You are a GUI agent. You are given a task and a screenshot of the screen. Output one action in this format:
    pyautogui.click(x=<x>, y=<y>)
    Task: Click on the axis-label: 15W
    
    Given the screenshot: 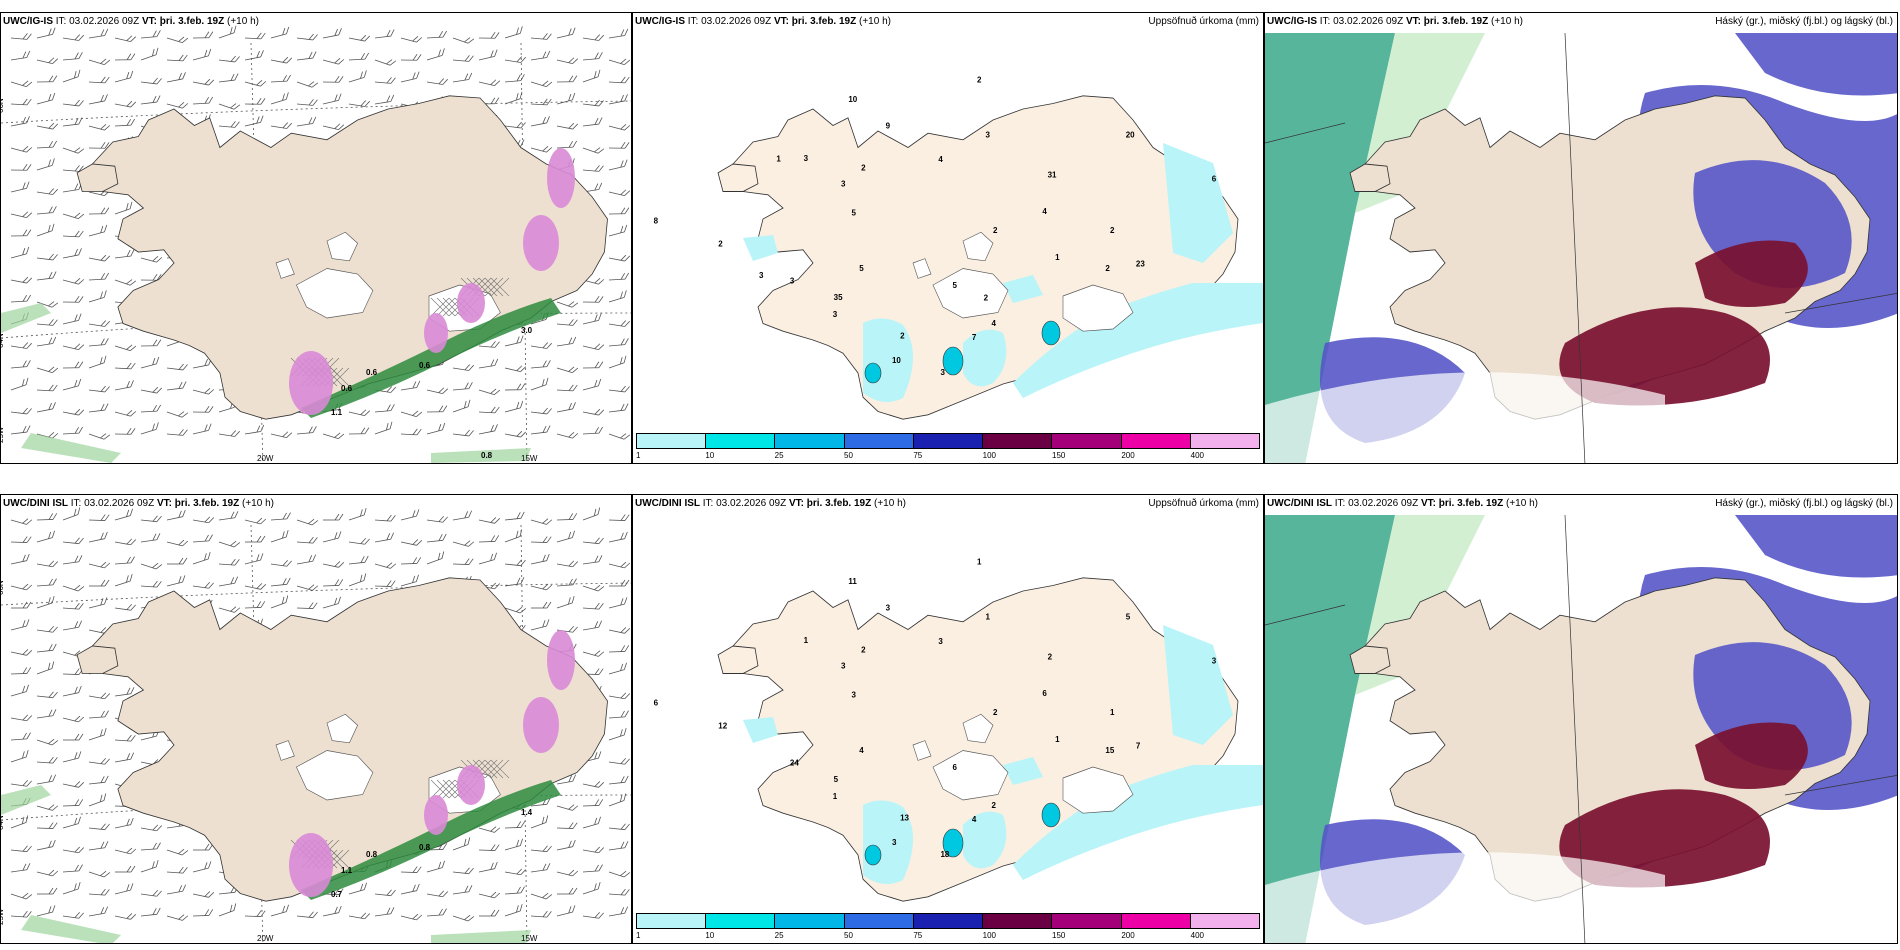 What is the action you would take?
    pyautogui.click(x=529, y=938)
    